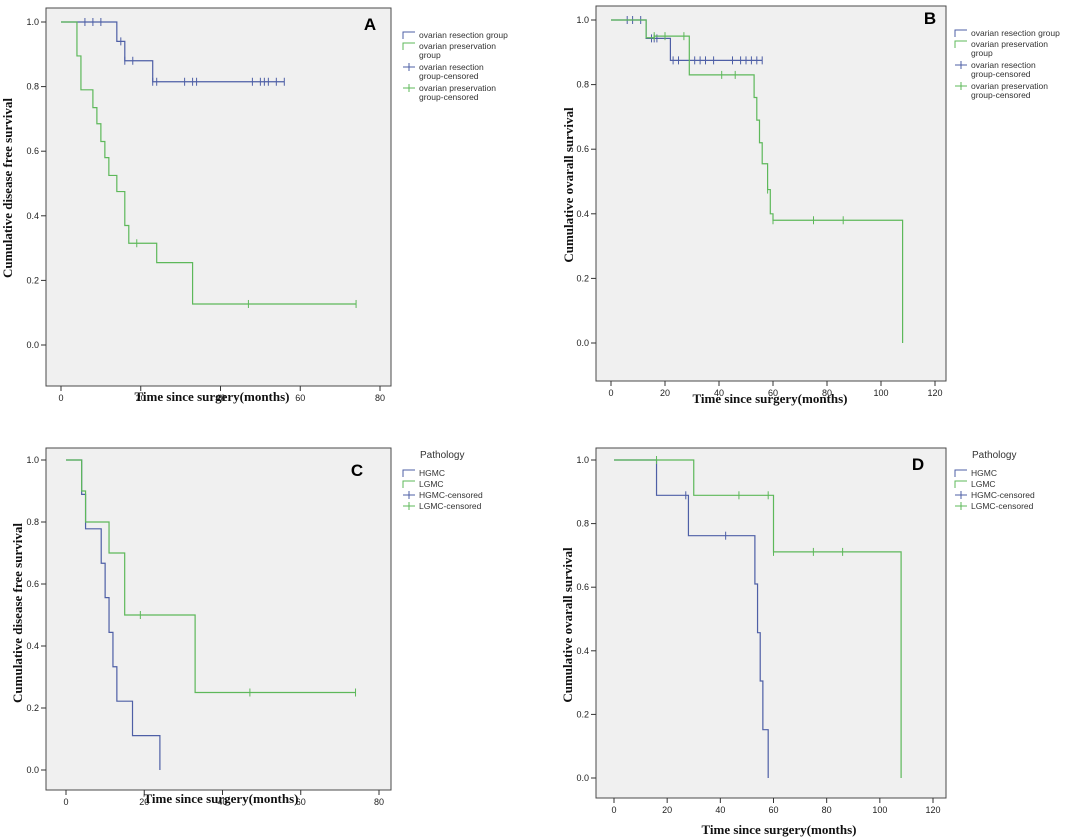  What do you see at coordinates (442, 455) in the screenshot?
I see `legend-title: Pathology` at bounding box center [442, 455].